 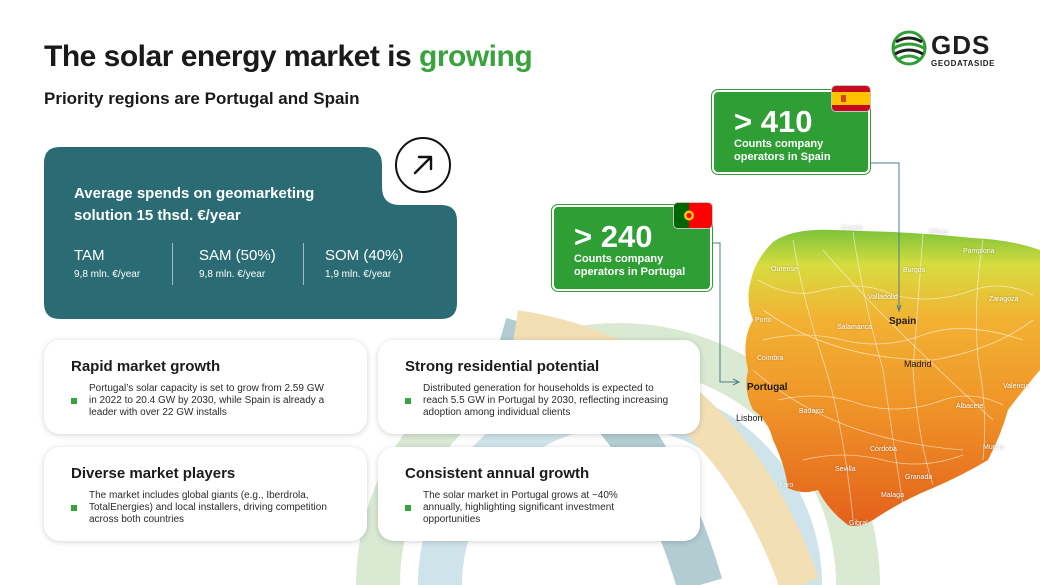 What do you see at coordinates (358, 274) in the screenshot?
I see `metric-value: 1,9 mln. €/year` at bounding box center [358, 274].